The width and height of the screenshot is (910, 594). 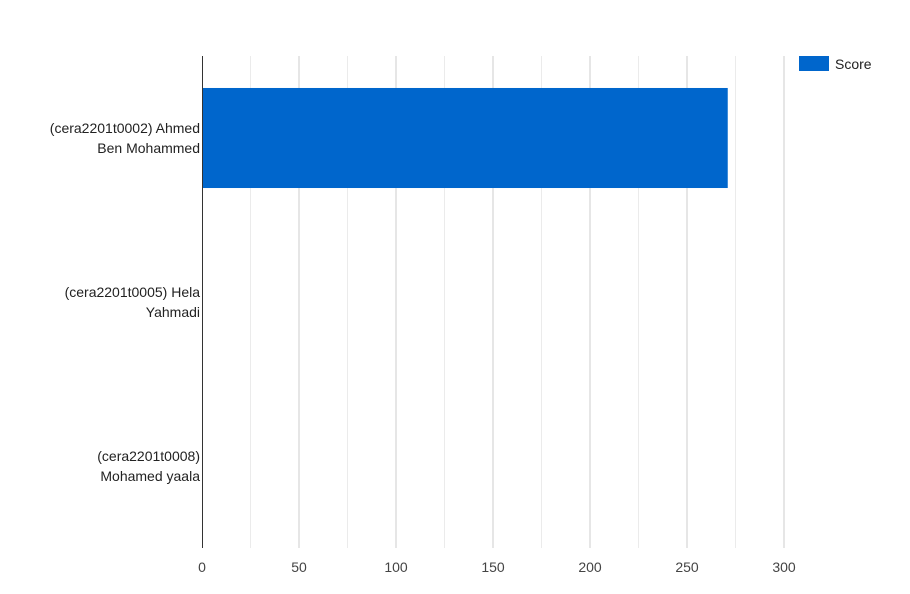 What do you see at coordinates (590, 567) in the screenshot?
I see `x-tick-label: 200` at bounding box center [590, 567].